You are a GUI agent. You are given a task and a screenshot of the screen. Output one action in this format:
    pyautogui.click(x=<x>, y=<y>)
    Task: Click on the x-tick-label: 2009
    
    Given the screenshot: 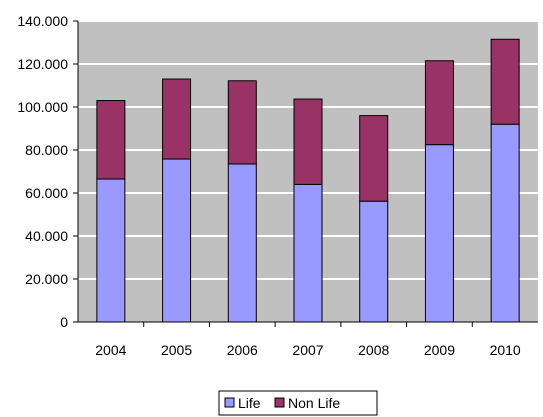 What is the action you would take?
    pyautogui.click(x=439, y=350)
    